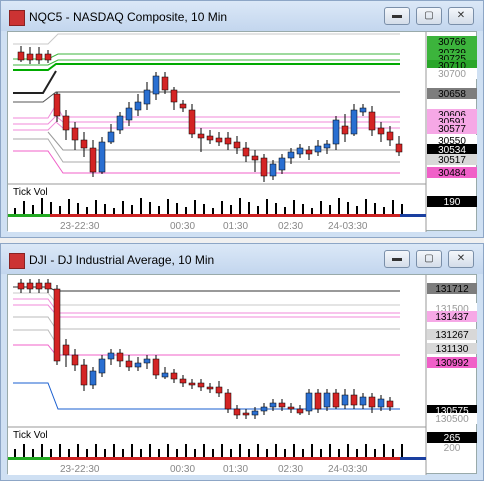 The image size is (484, 481). I want to click on price-label: 30591, so click(452, 122).